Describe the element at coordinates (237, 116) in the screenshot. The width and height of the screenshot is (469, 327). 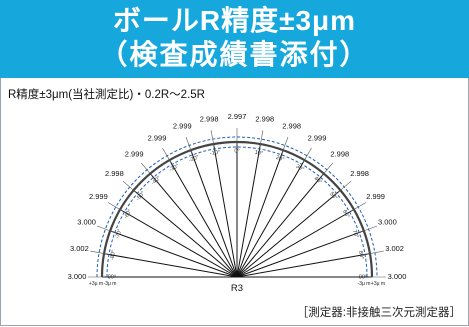
I see `value-label-9: 2.997` at that location.